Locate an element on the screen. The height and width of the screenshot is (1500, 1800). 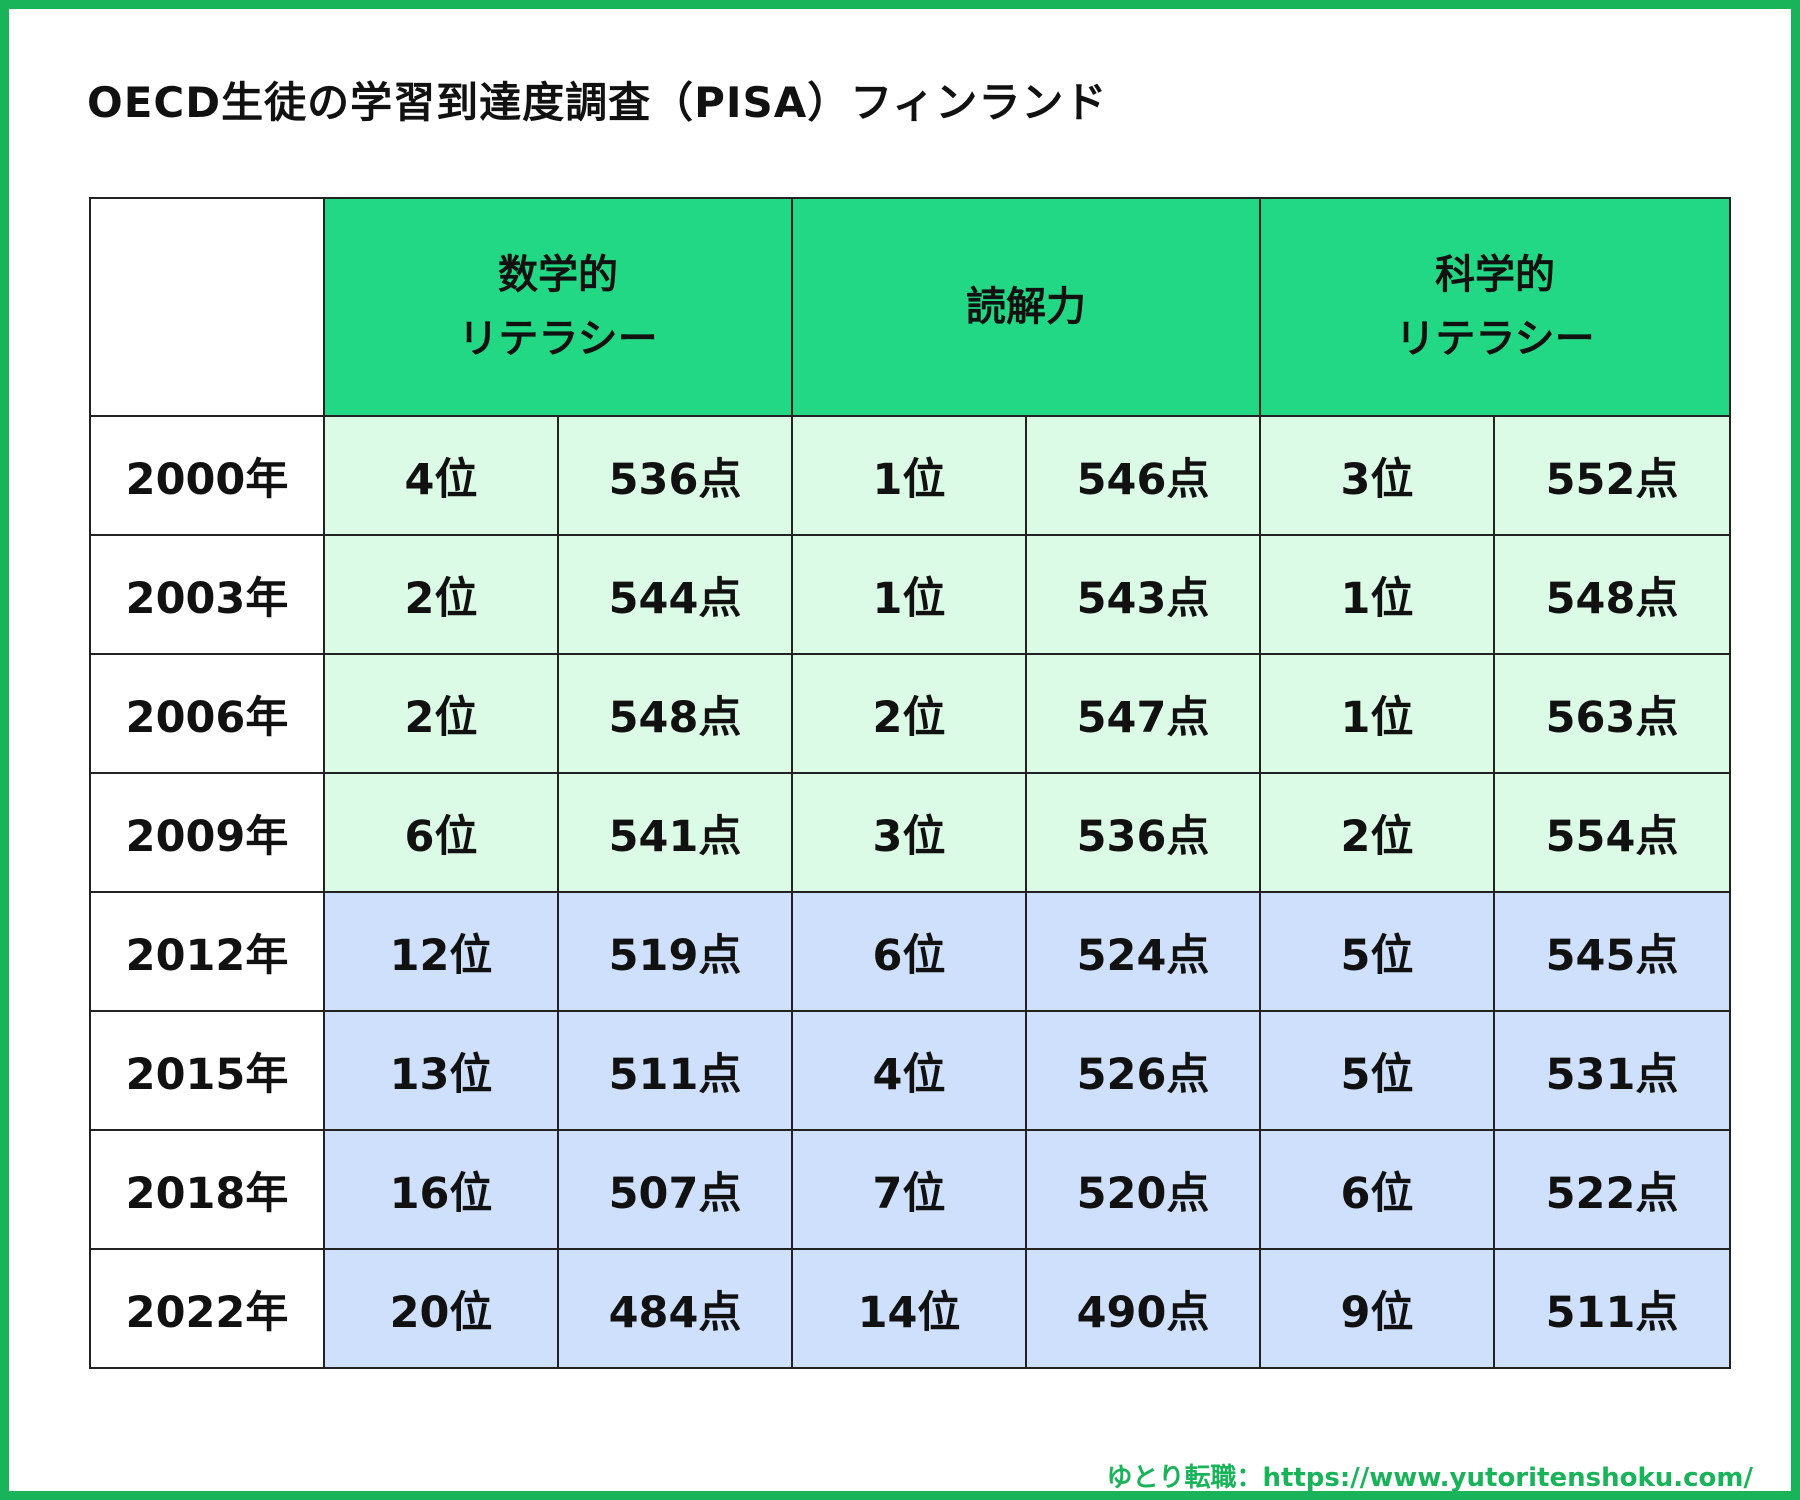
source-credit: ゆとり転職：https://www.yutoritenshoku.com/ is located at coordinates (1429, 1478).